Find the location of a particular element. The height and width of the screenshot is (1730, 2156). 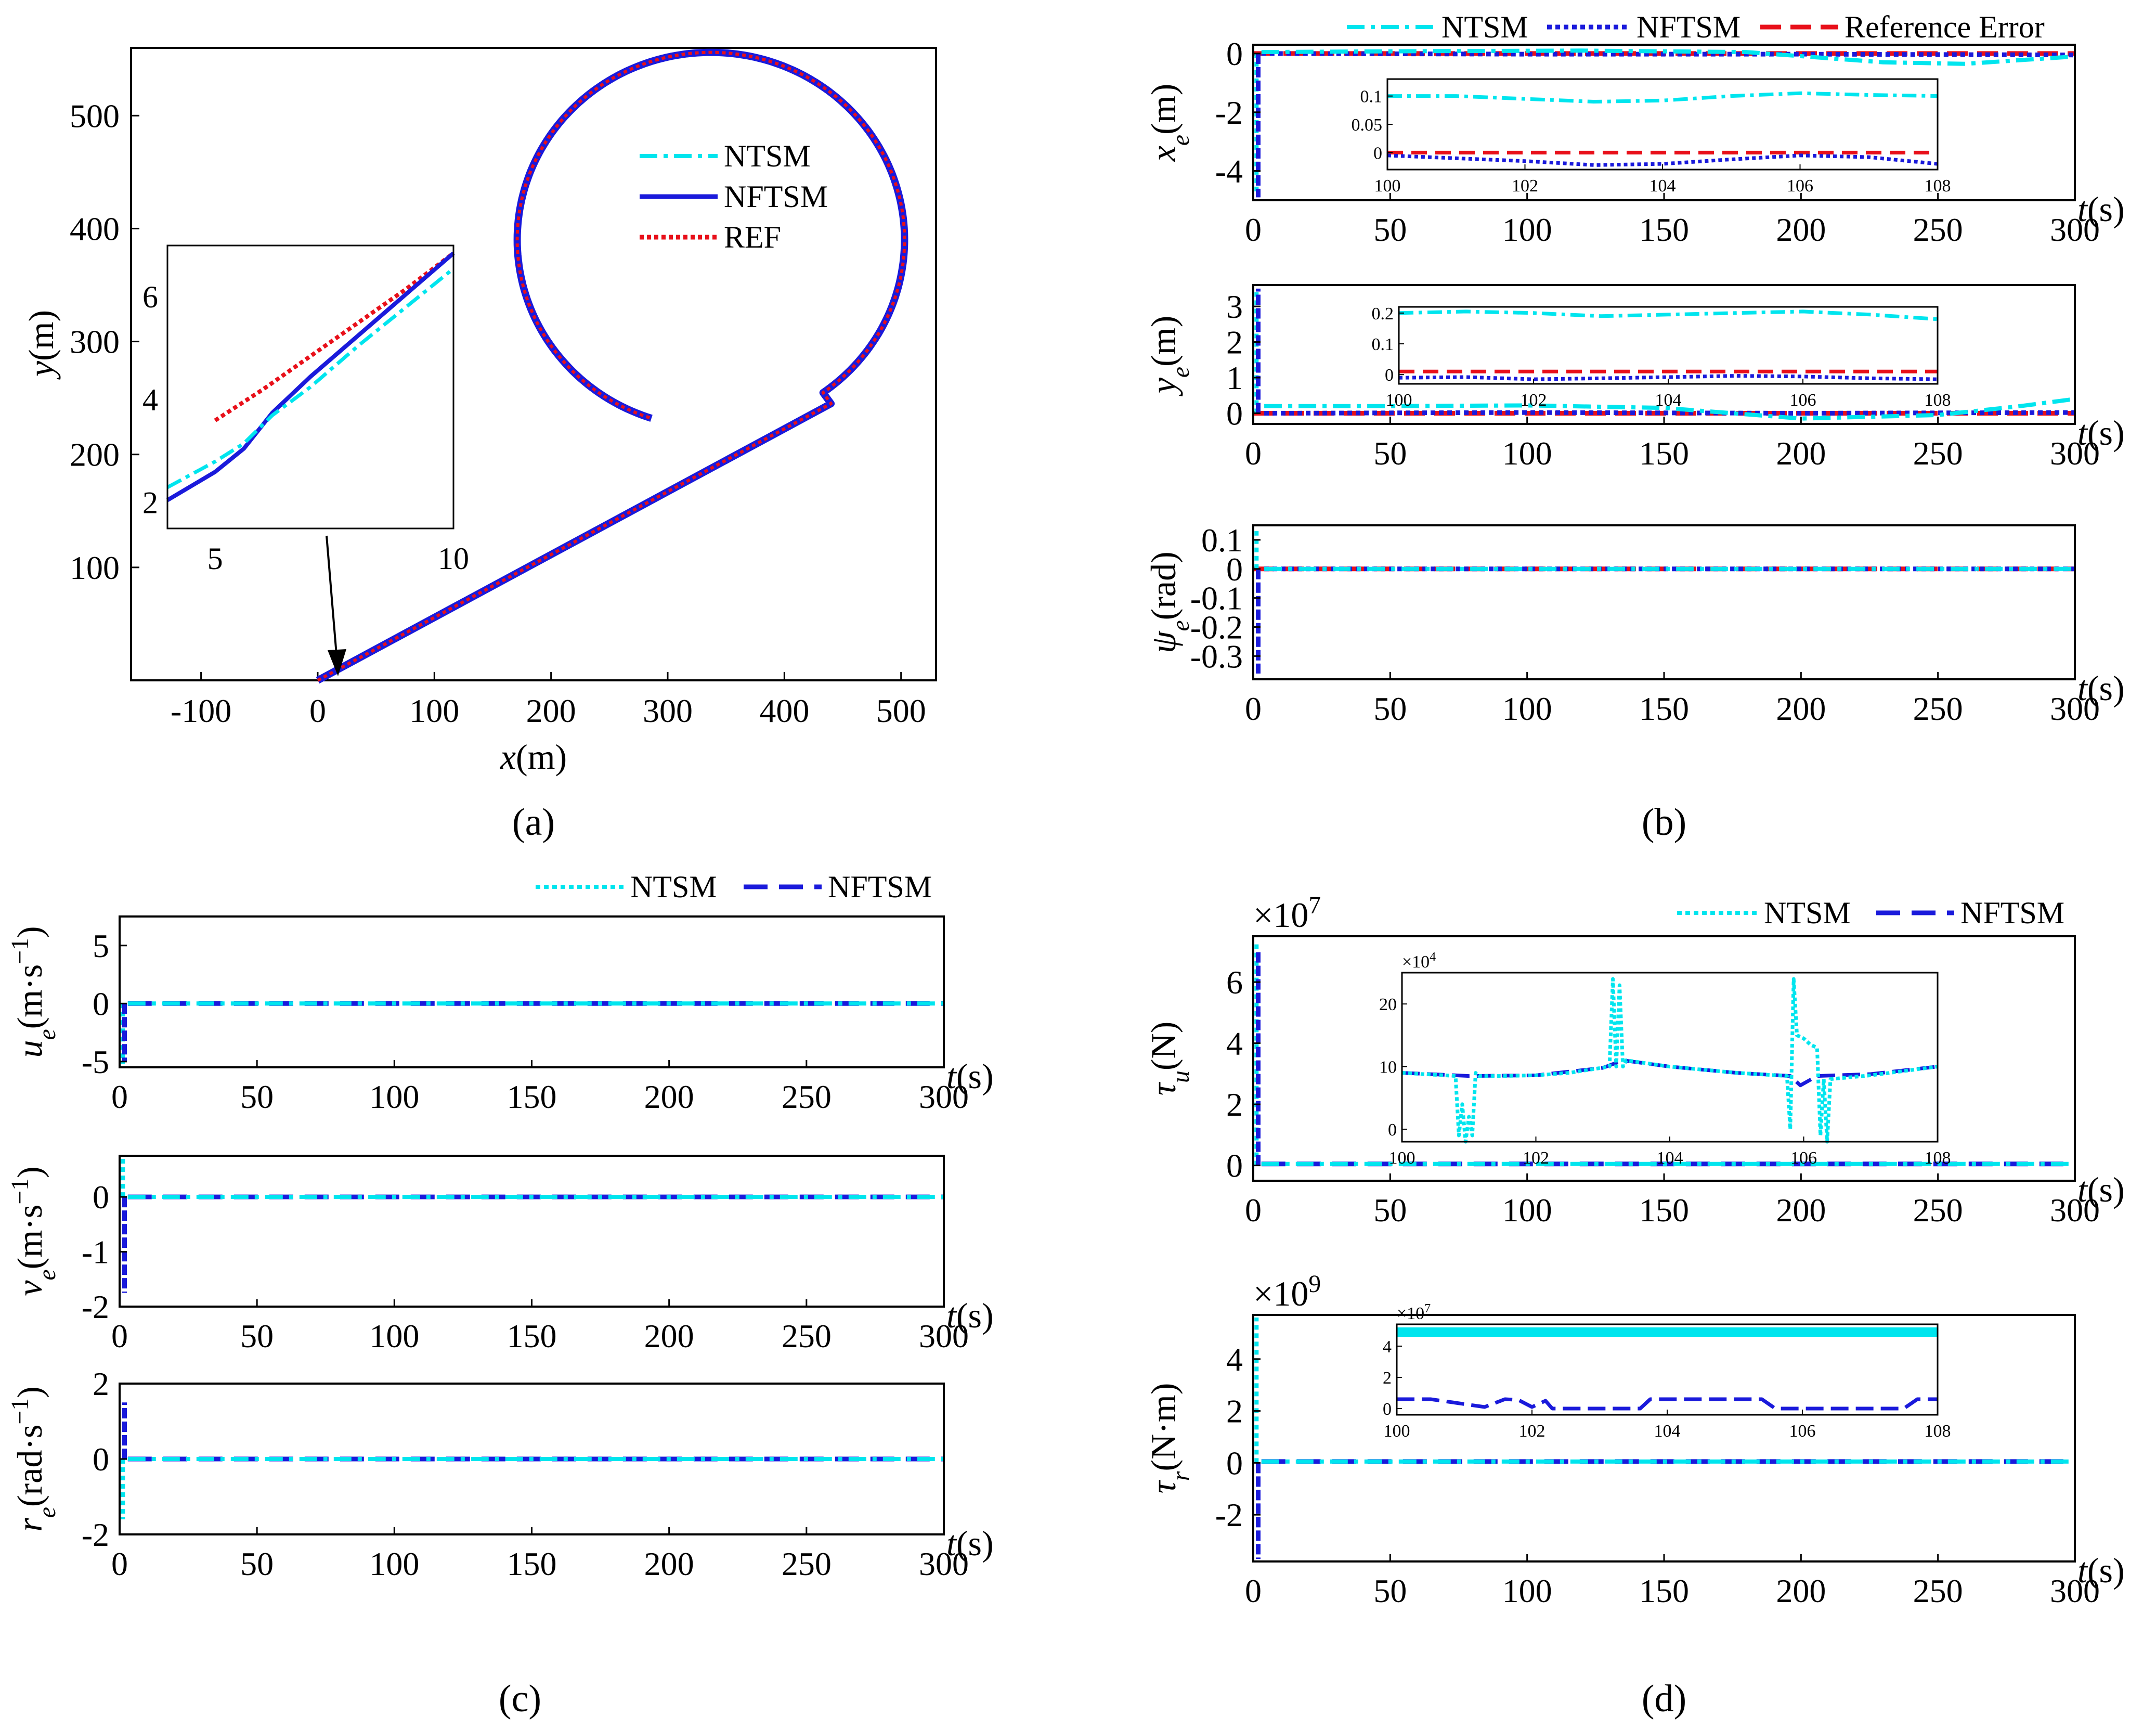

panel-c-ylabel: ve(m·s−1) is located at coordinates (34, 1231).